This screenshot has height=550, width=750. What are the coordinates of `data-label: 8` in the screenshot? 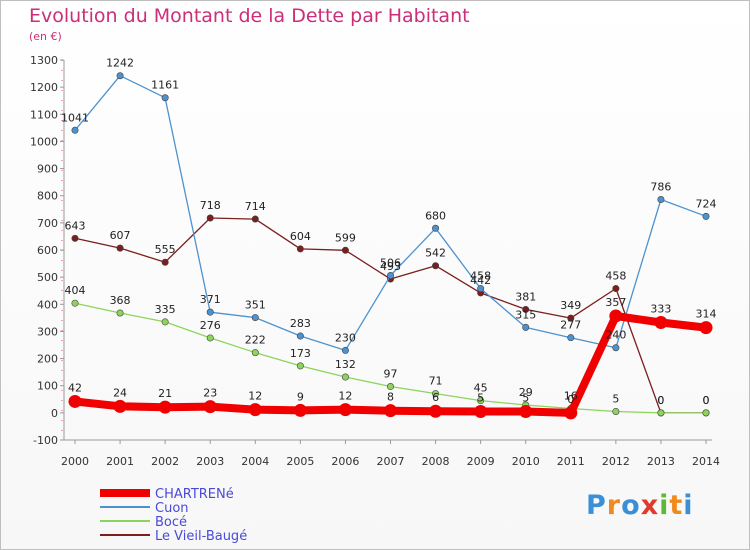 It's located at (390, 397).